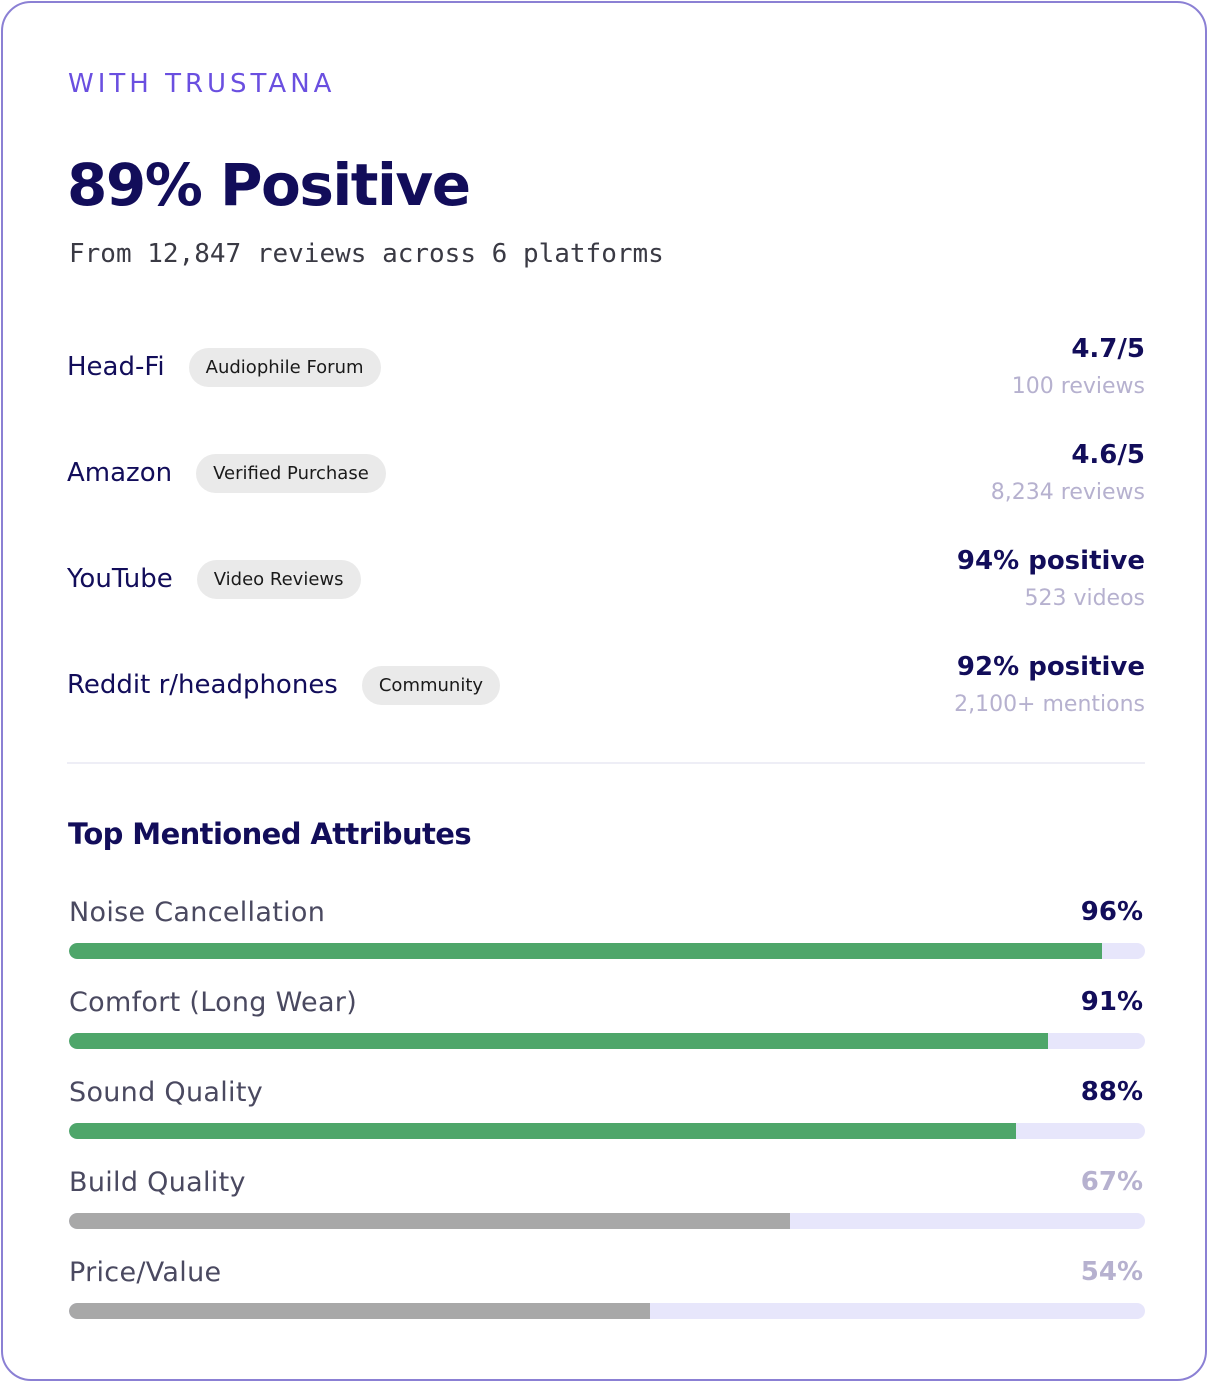  What do you see at coordinates (1111, 1182) in the screenshot?
I see `attribute-percent: 67%` at bounding box center [1111, 1182].